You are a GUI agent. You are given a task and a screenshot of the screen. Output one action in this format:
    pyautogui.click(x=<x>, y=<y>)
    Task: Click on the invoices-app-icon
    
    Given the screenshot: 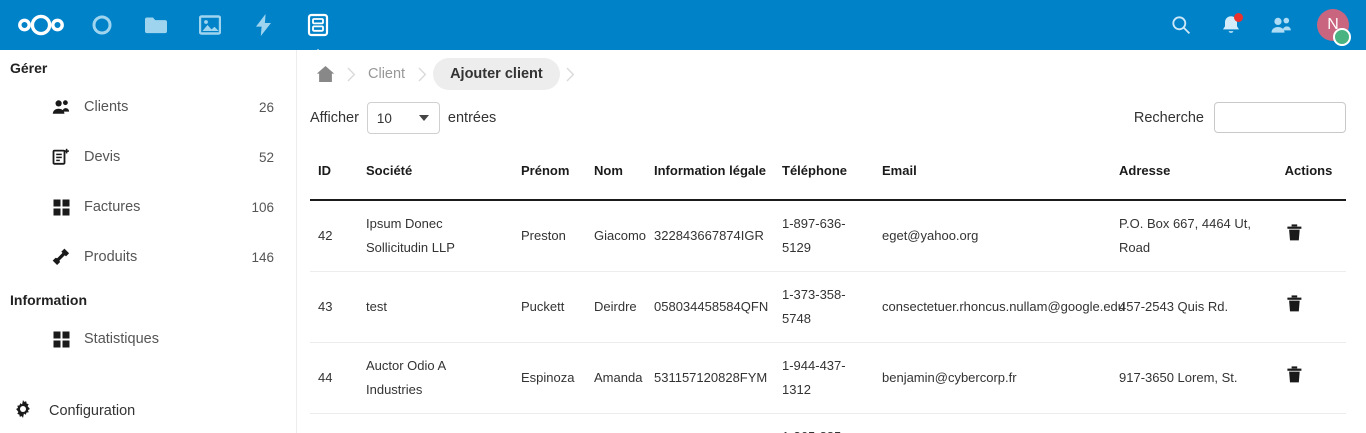 What is the action you would take?
    pyautogui.click(x=318, y=29)
    